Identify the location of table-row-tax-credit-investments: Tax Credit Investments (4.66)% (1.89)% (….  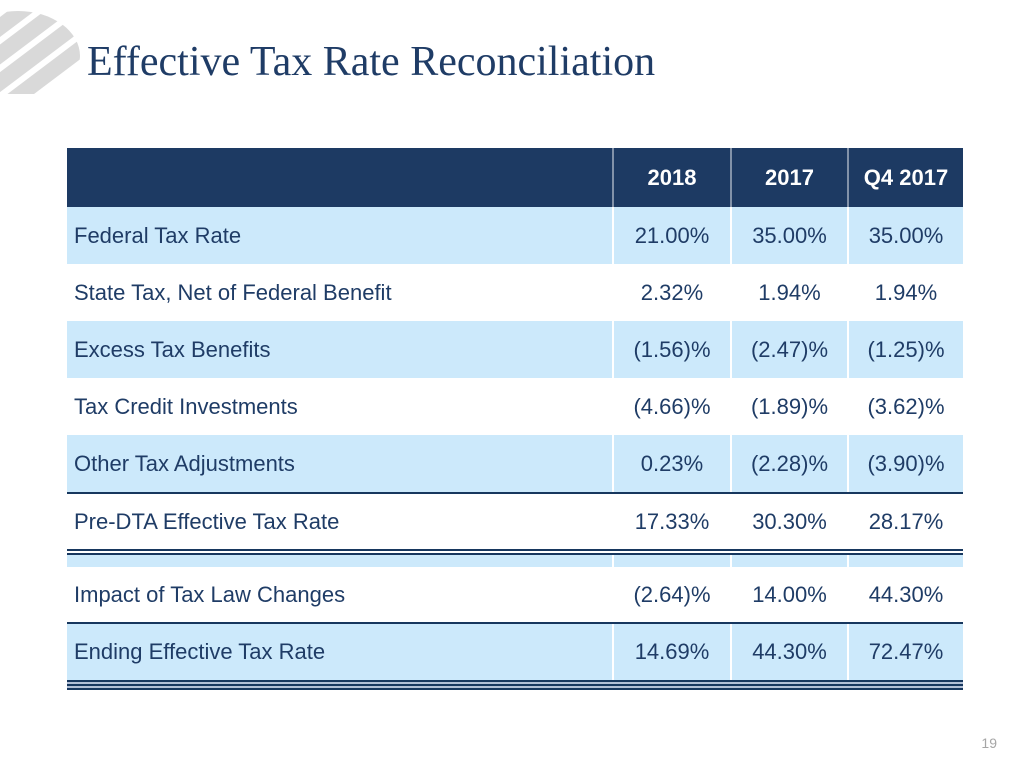
(515, 406).